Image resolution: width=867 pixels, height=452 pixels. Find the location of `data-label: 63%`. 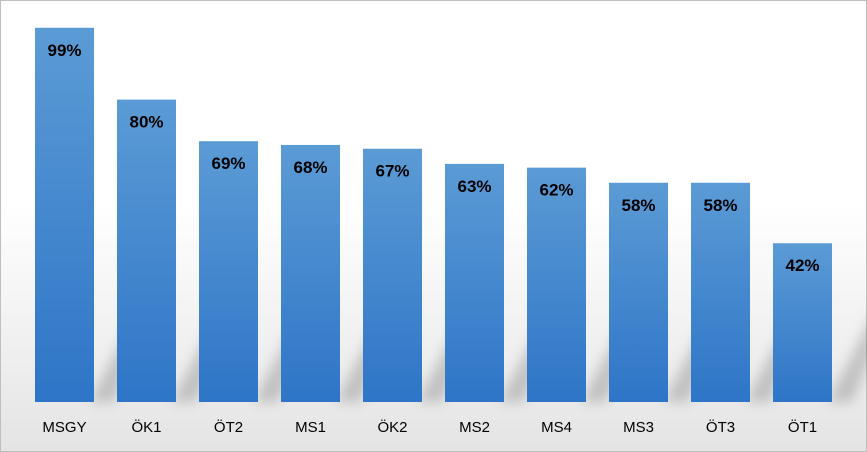

data-label: 63% is located at coordinates (474, 186).